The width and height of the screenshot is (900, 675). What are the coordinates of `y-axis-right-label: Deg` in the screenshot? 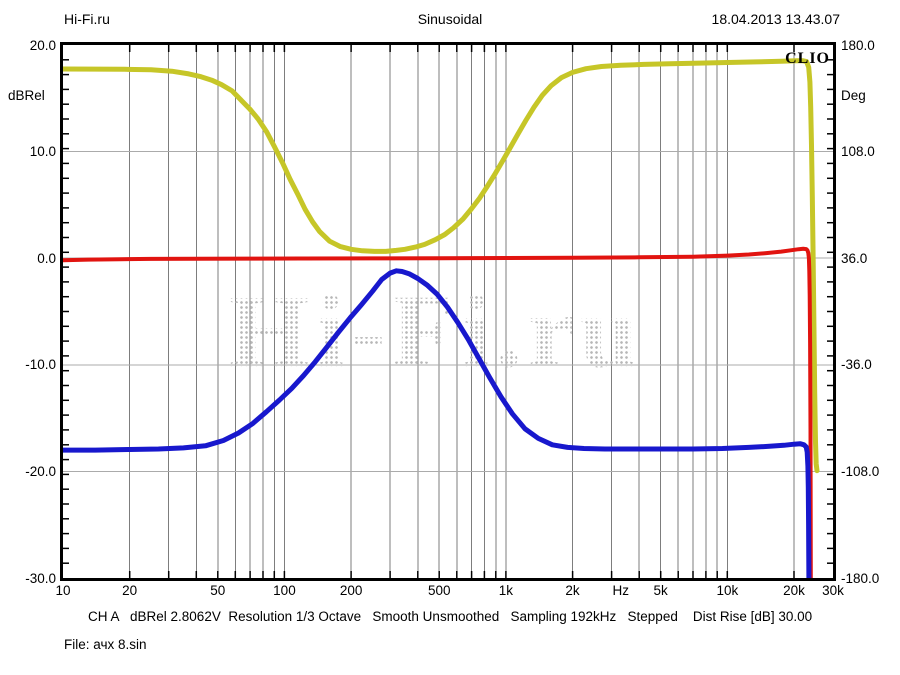 It's located at (853, 95).